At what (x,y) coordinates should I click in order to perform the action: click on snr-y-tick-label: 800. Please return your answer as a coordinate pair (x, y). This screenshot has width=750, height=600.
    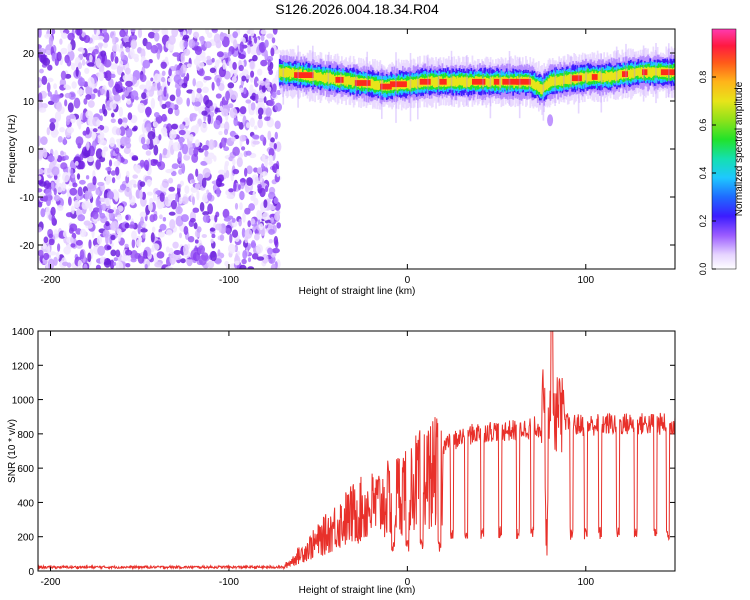
    Looking at the image, I should click on (25, 435).